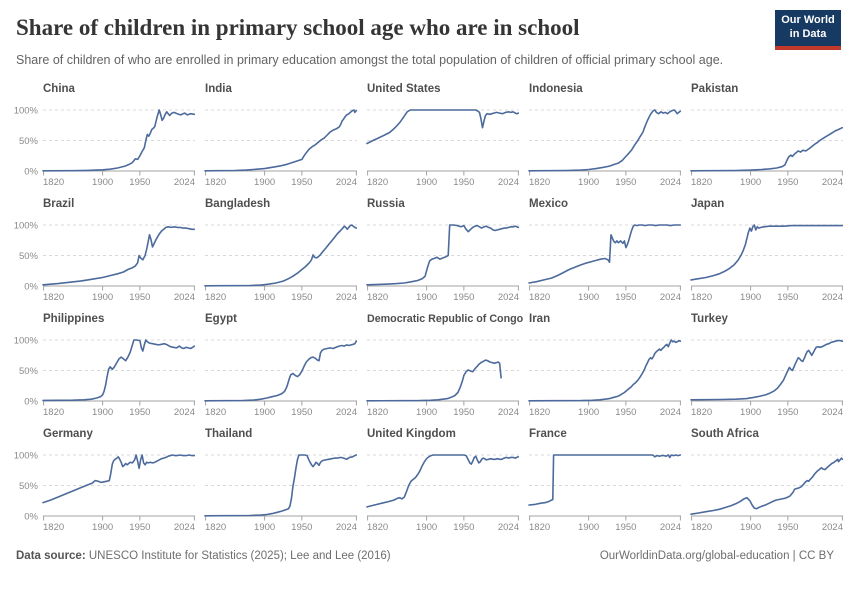 The width and height of the screenshot is (850, 600). What do you see at coordinates (221, 319) in the screenshot?
I see `chart-title: Egypt` at bounding box center [221, 319].